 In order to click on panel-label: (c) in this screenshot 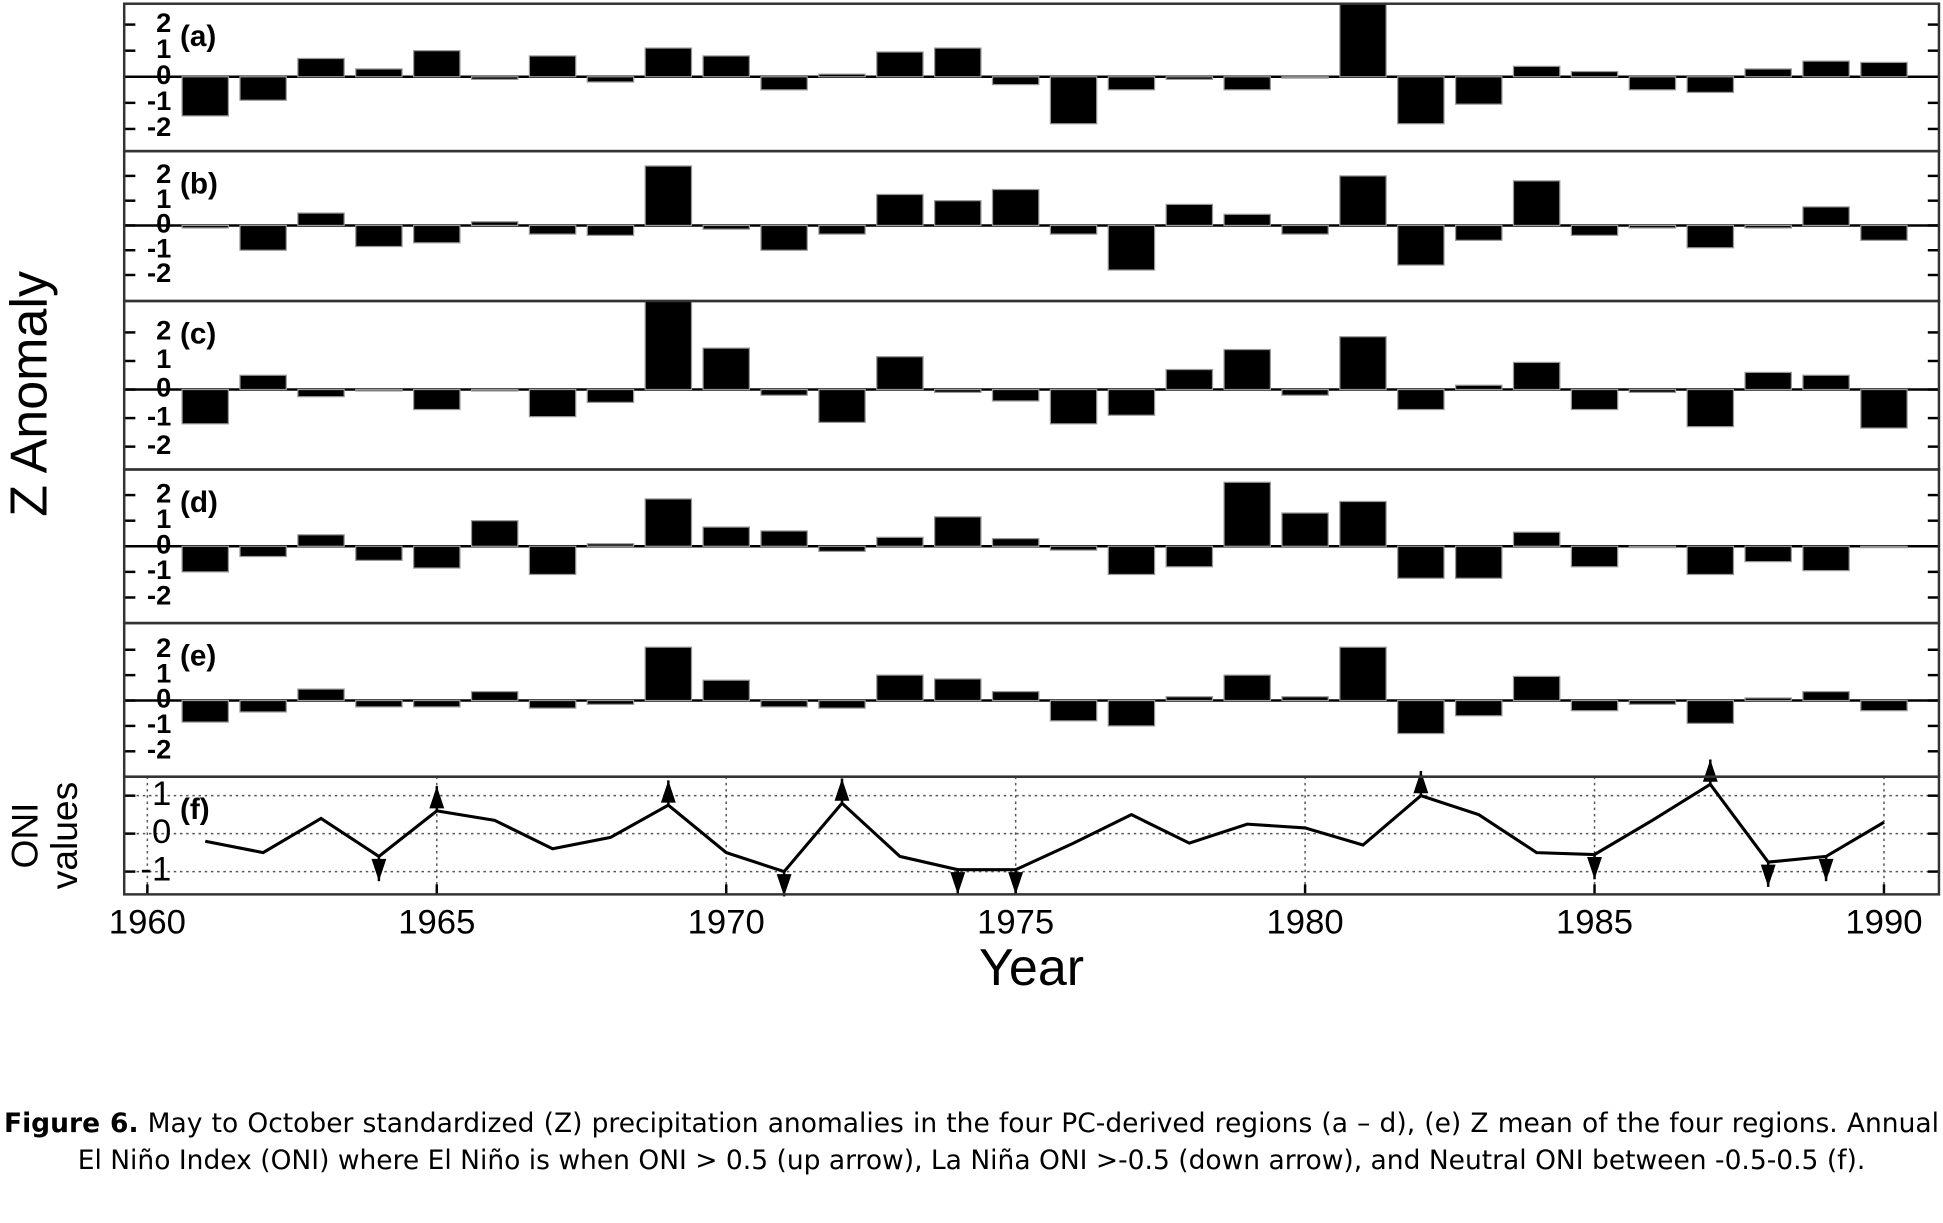, I will do `click(198, 334)`.